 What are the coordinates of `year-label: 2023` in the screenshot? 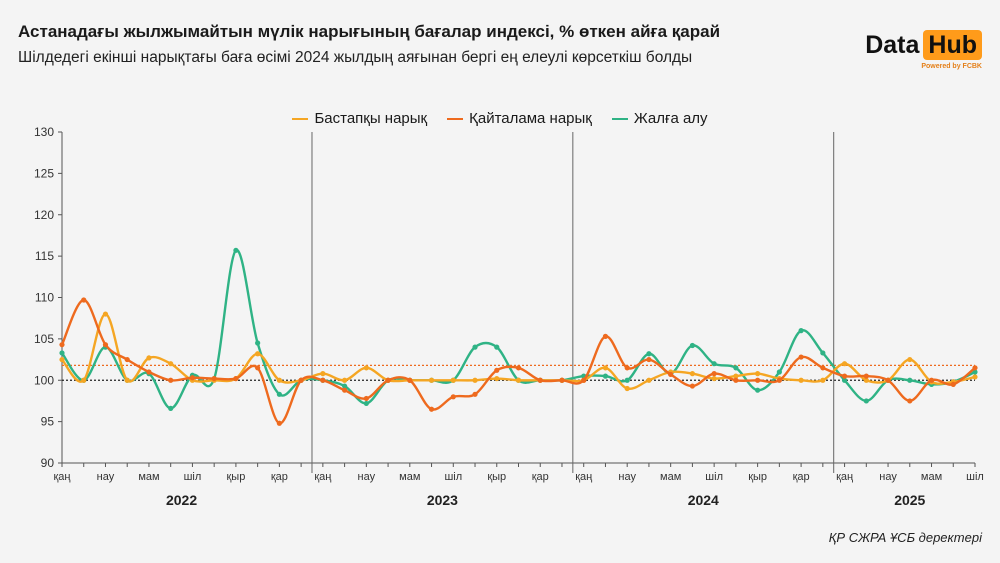 It's located at (442, 500).